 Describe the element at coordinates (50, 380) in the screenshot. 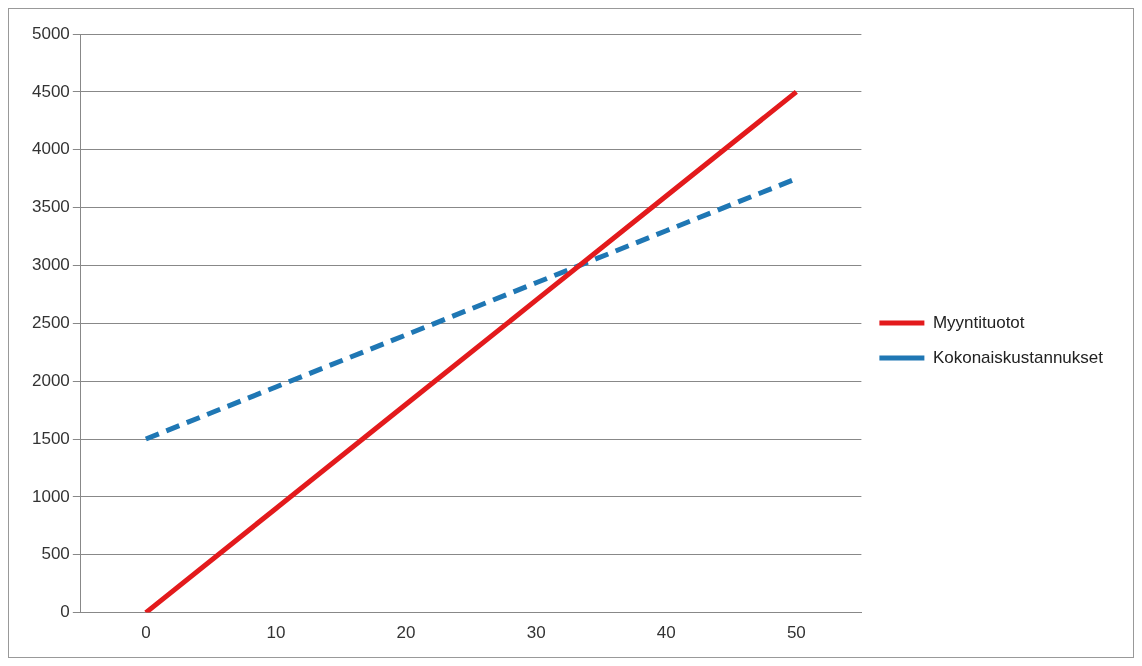

I see `y-tick-label: 2000` at that location.